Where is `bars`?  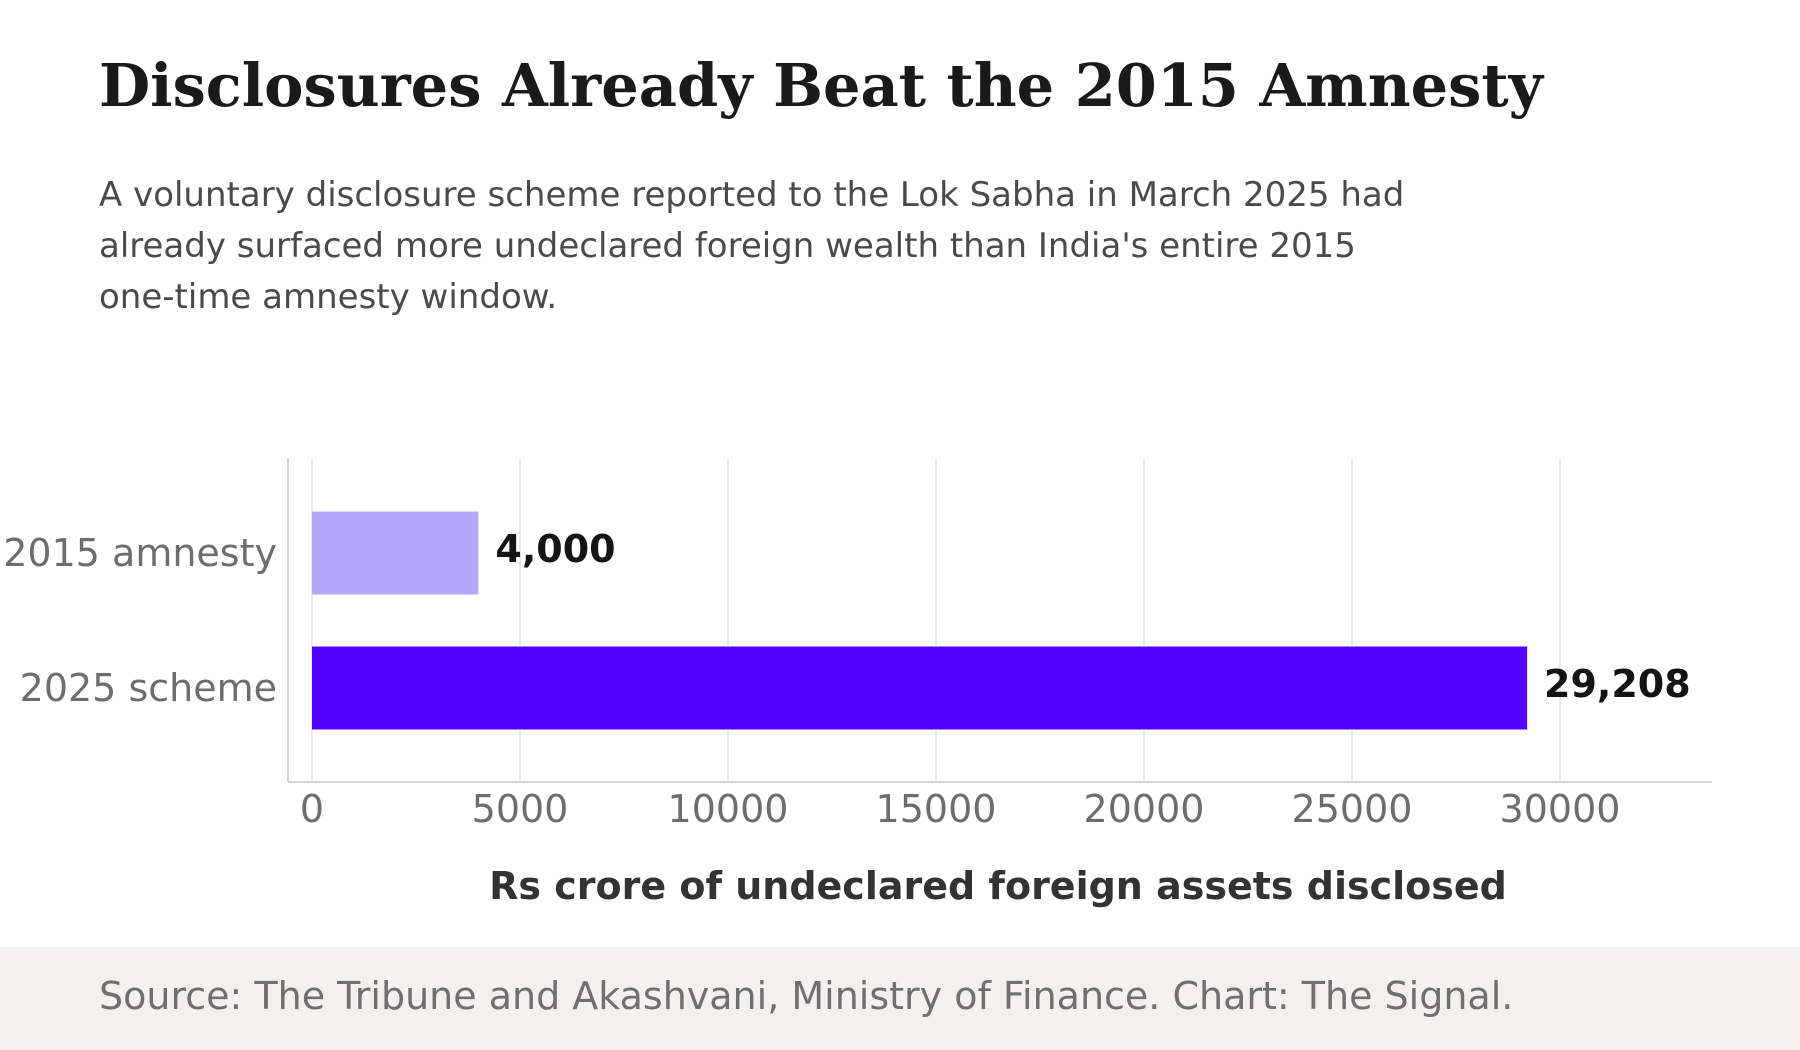
bars is located at coordinates (920, 620).